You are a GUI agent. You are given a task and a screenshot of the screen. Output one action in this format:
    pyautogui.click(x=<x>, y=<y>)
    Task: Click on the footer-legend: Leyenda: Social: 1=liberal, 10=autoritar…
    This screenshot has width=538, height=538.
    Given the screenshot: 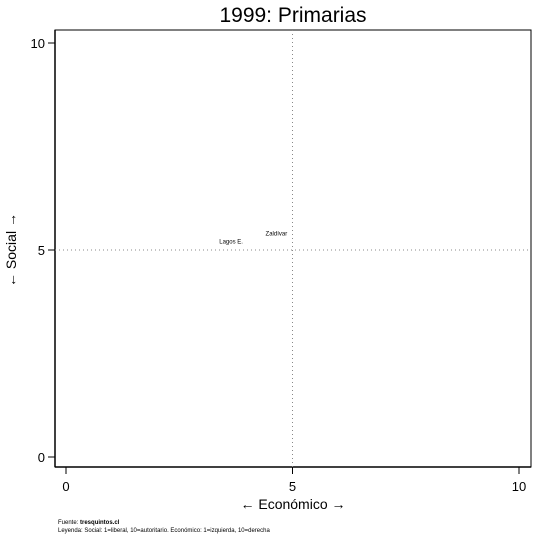 What is the action you would take?
    pyautogui.click(x=164, y=531)
    